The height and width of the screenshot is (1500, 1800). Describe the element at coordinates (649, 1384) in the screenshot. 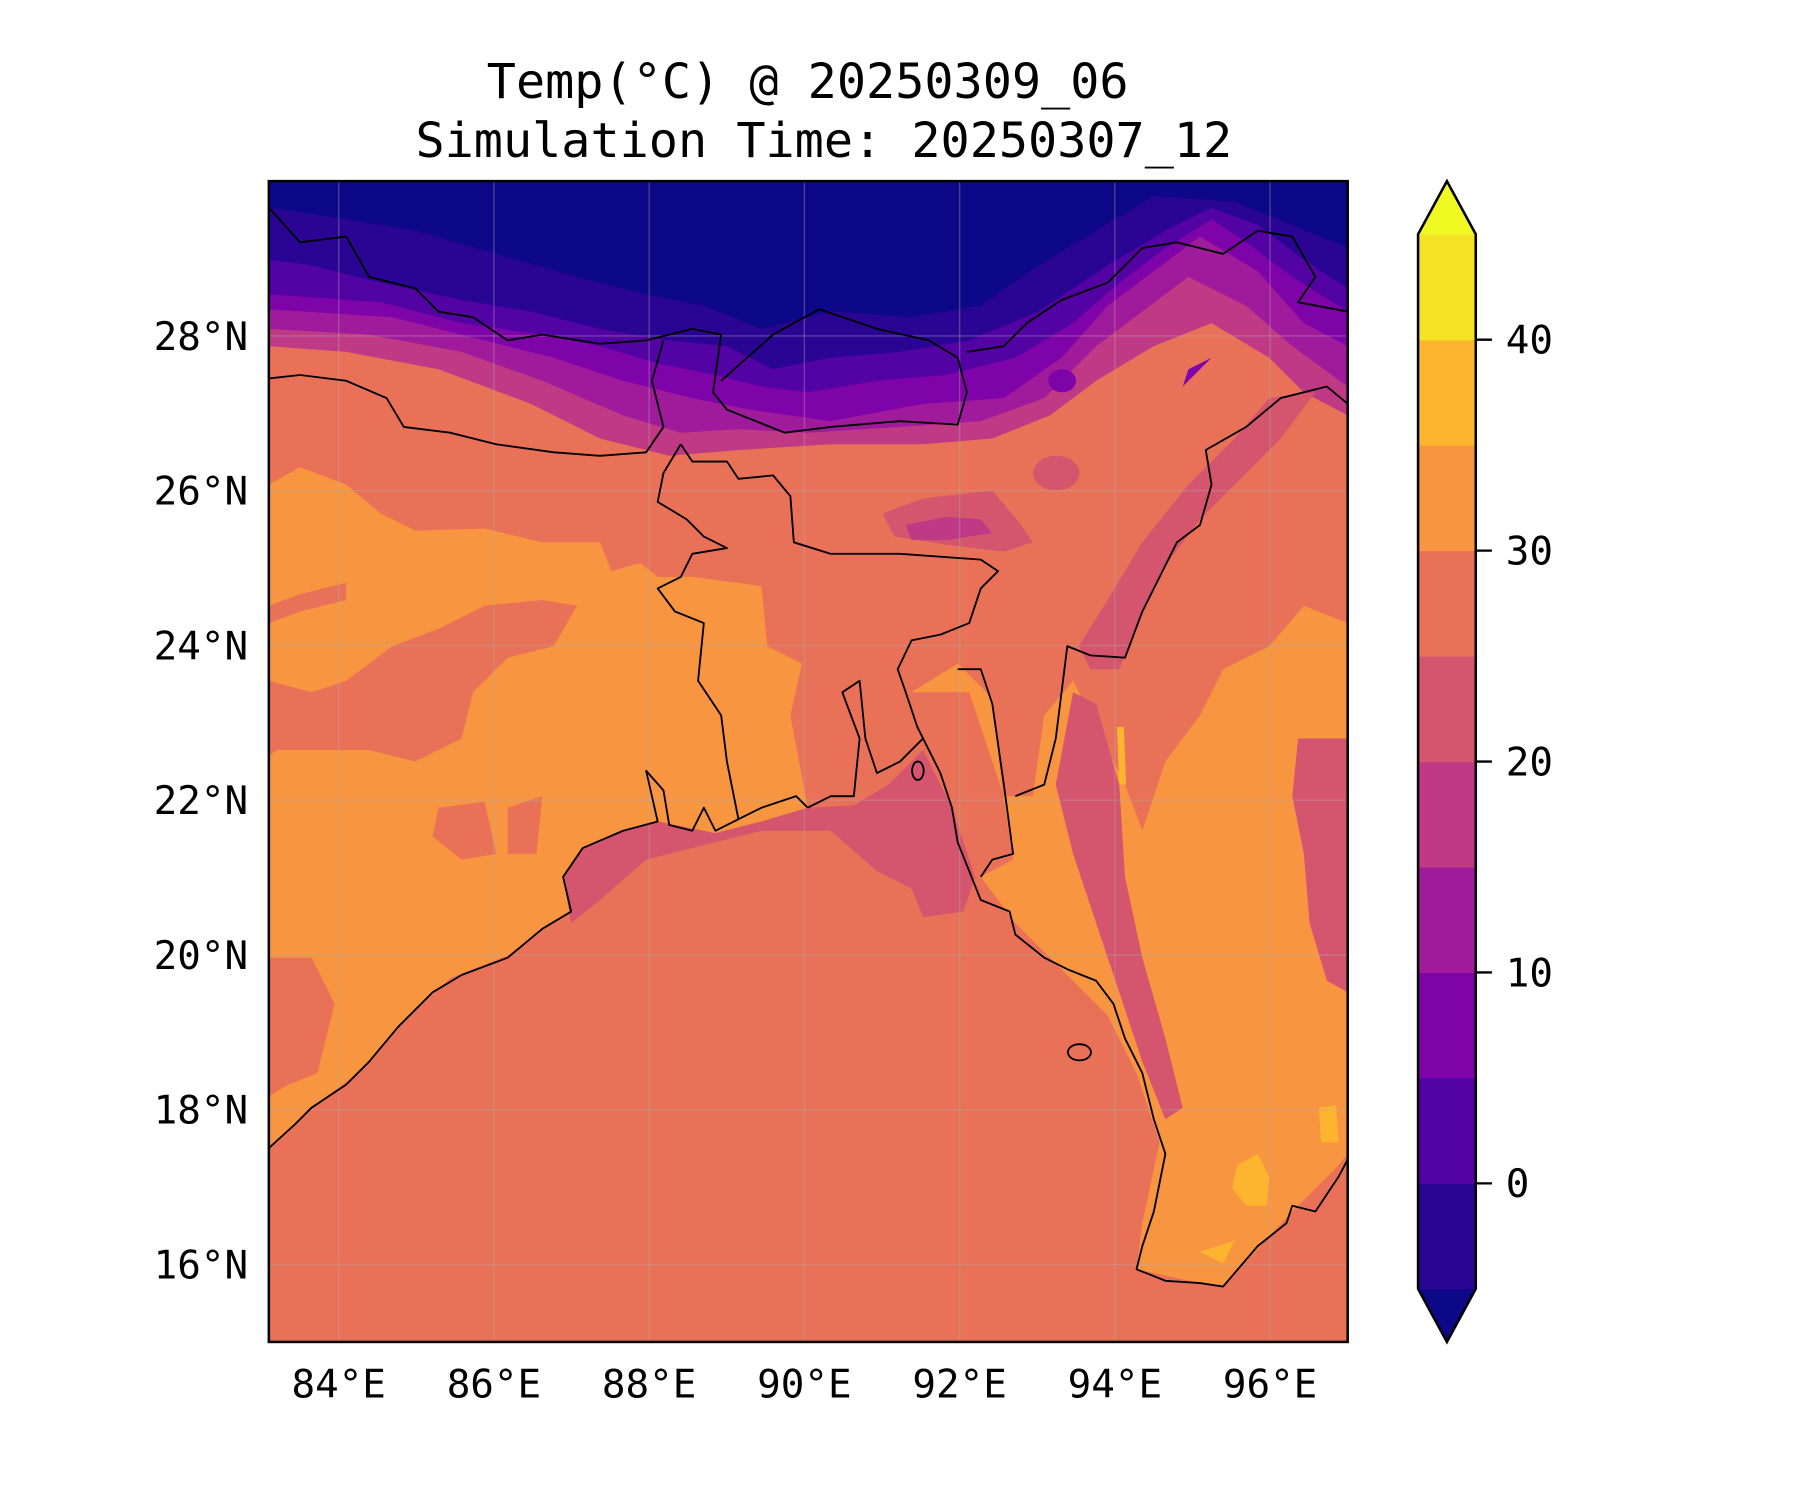

I see `x-tick-label: 88°E` at that location.